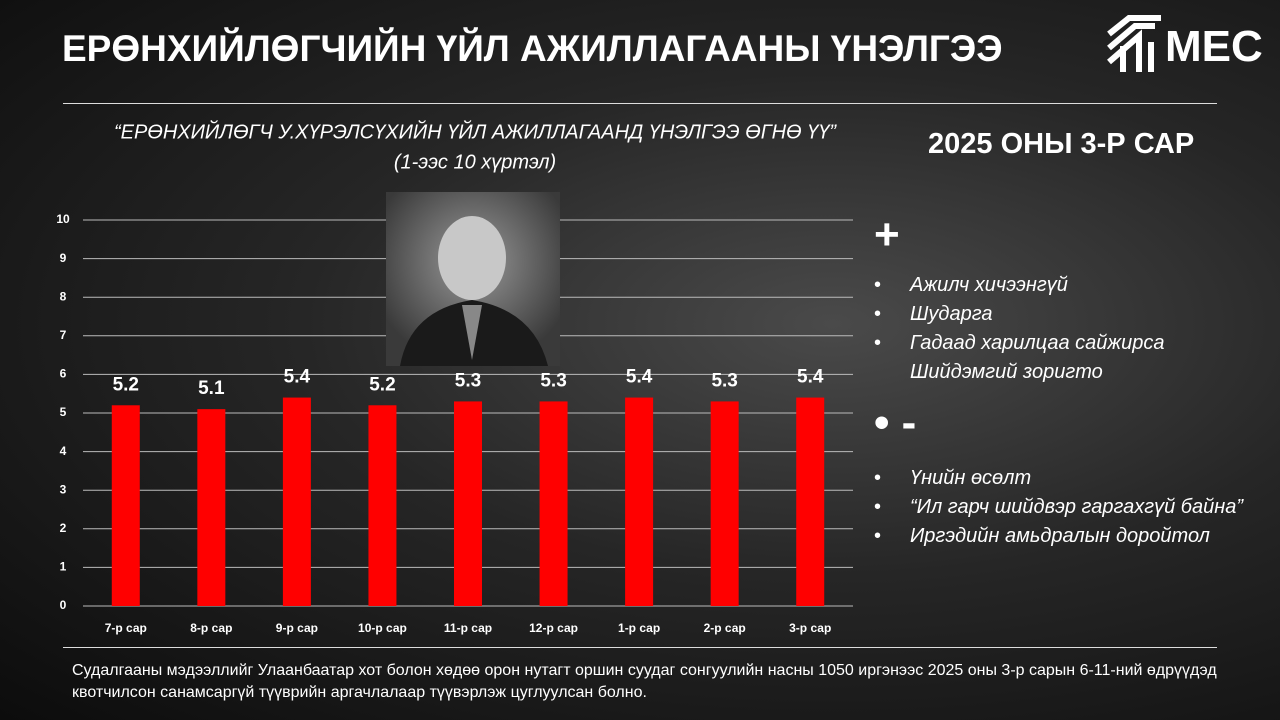  What do you see at coordinates (63, 489) in the screenshot?
I see `y-tick-label: 3` at bounding box center [63, 489].